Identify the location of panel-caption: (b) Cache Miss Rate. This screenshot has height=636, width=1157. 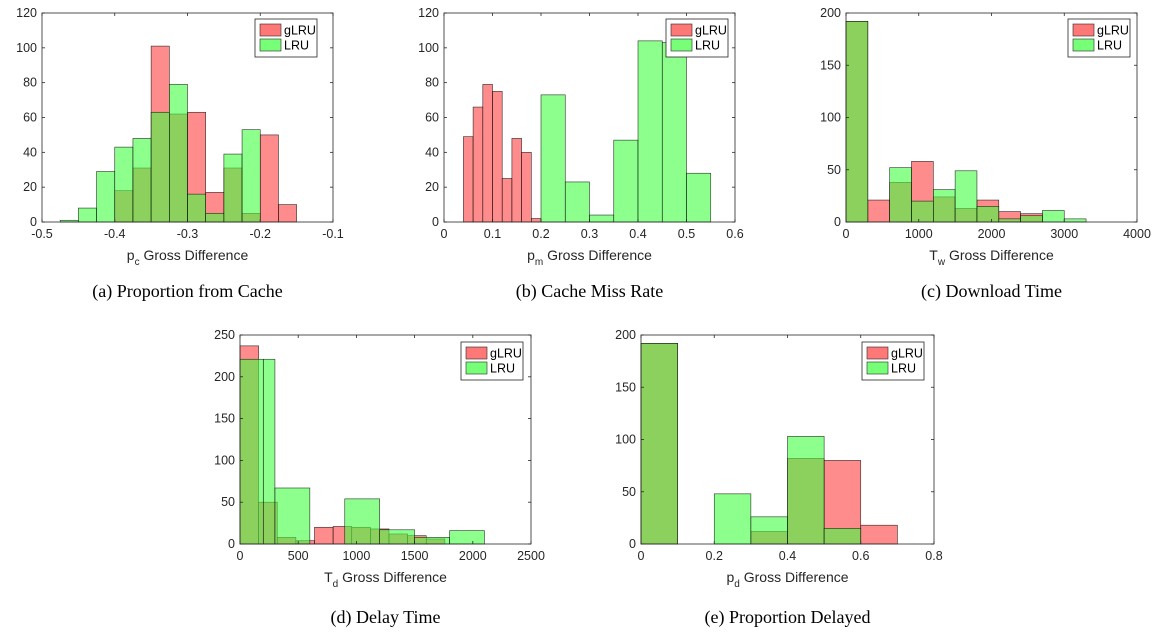
(589, 291).